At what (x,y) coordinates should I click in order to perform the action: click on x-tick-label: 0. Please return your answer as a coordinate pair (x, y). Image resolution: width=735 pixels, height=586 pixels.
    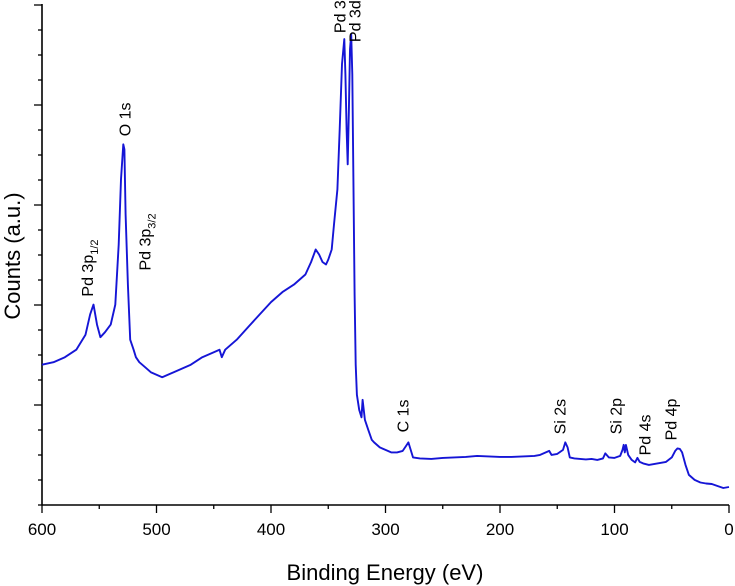
    Looking at the image, I should click on (728, 529).